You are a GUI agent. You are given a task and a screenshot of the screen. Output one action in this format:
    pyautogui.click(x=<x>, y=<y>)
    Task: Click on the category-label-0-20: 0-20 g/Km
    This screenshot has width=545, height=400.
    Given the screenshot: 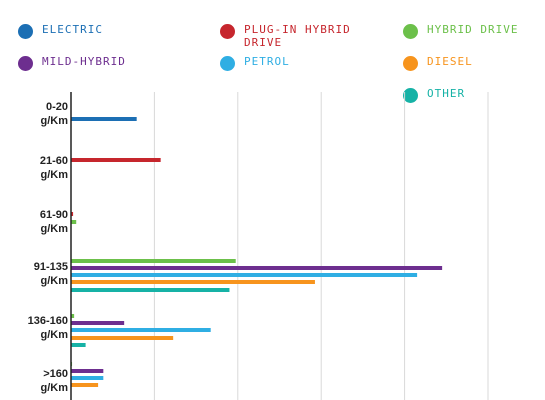 What is the action you would take?
    pyautogui.click(x=38, y=114)
    